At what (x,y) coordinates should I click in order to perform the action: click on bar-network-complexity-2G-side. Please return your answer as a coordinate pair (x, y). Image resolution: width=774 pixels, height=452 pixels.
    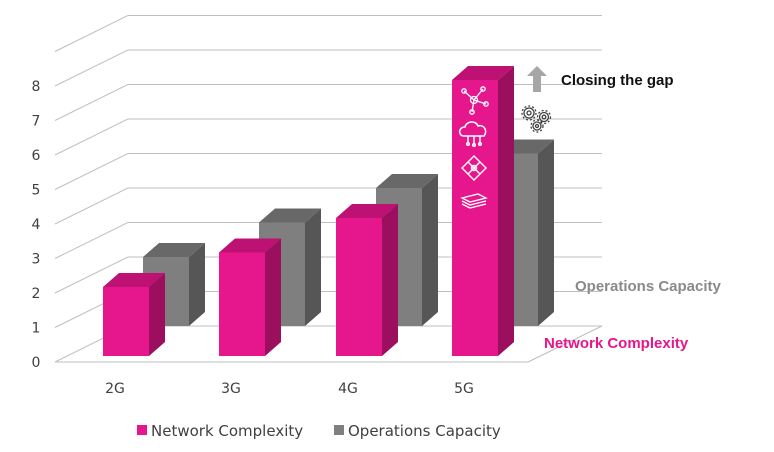
    Looking at the image, I should click on (157, 314).